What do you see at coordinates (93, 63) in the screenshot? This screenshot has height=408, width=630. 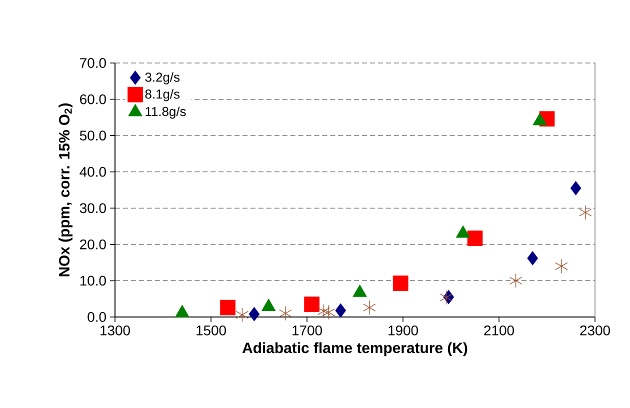 I see `y-tick-label: 70.0` at bounding box center [93, 63].